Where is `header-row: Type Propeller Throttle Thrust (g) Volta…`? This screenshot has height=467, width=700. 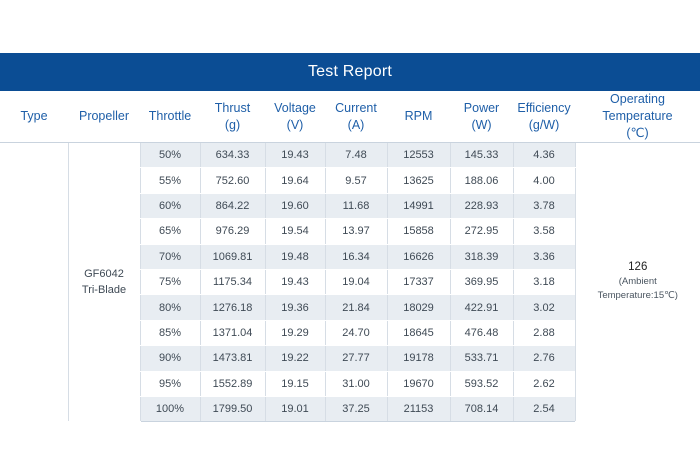
header-row: Type Propeller Throttle Thrust (g) Volta… is located at coordinates (350, 117).